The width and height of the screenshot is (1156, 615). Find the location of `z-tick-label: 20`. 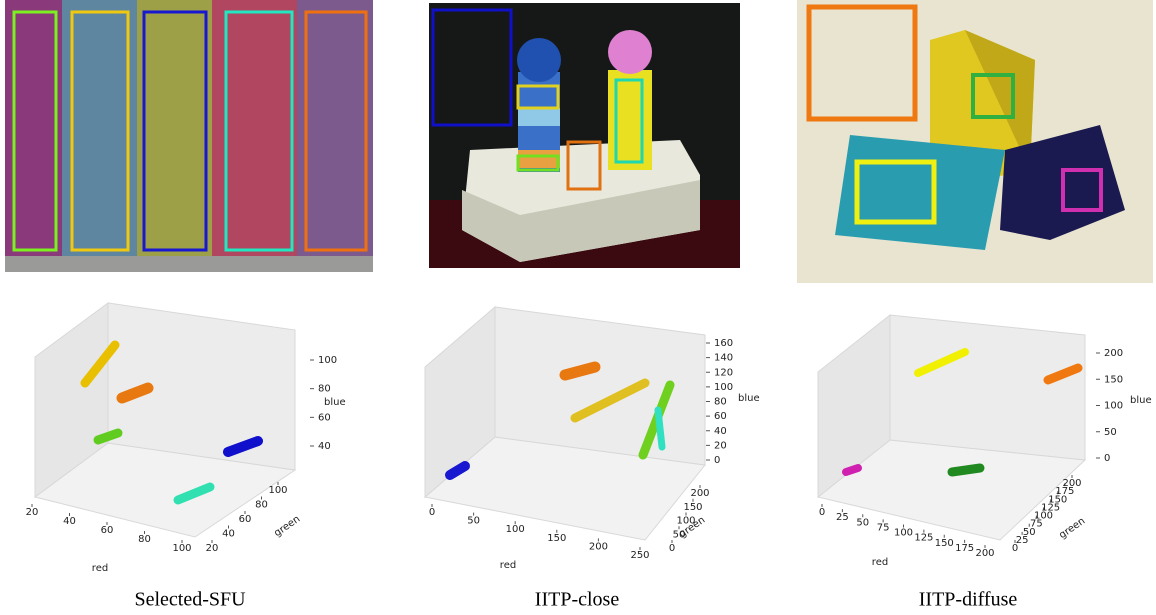

z-tick-label: 20 is located at coordinates (720, 445).